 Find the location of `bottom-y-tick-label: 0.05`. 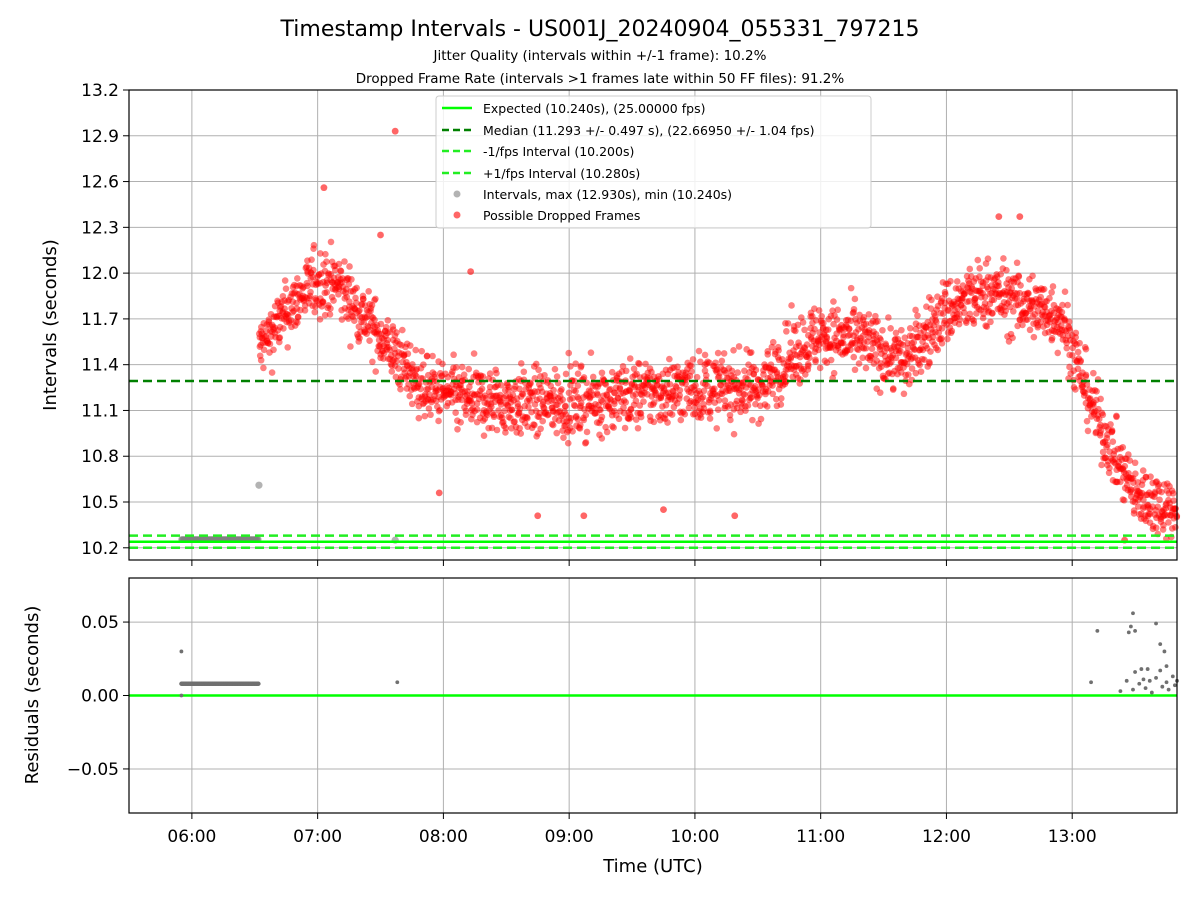

bottom-y-tick-label: 0.05 is located at coordinates (100, 623).